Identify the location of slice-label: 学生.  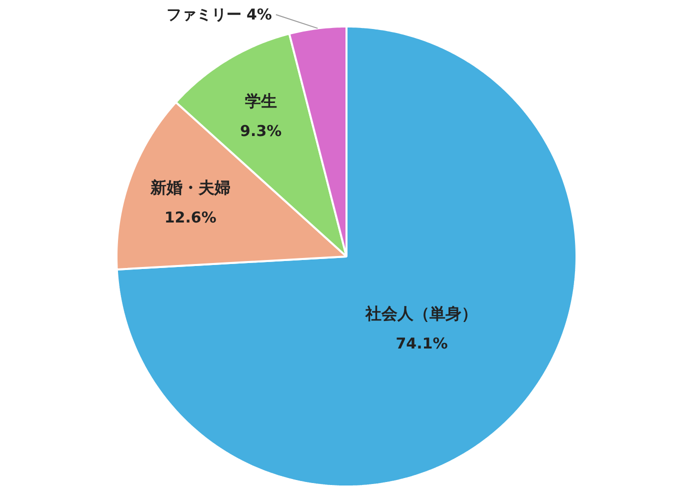
(260, 100).